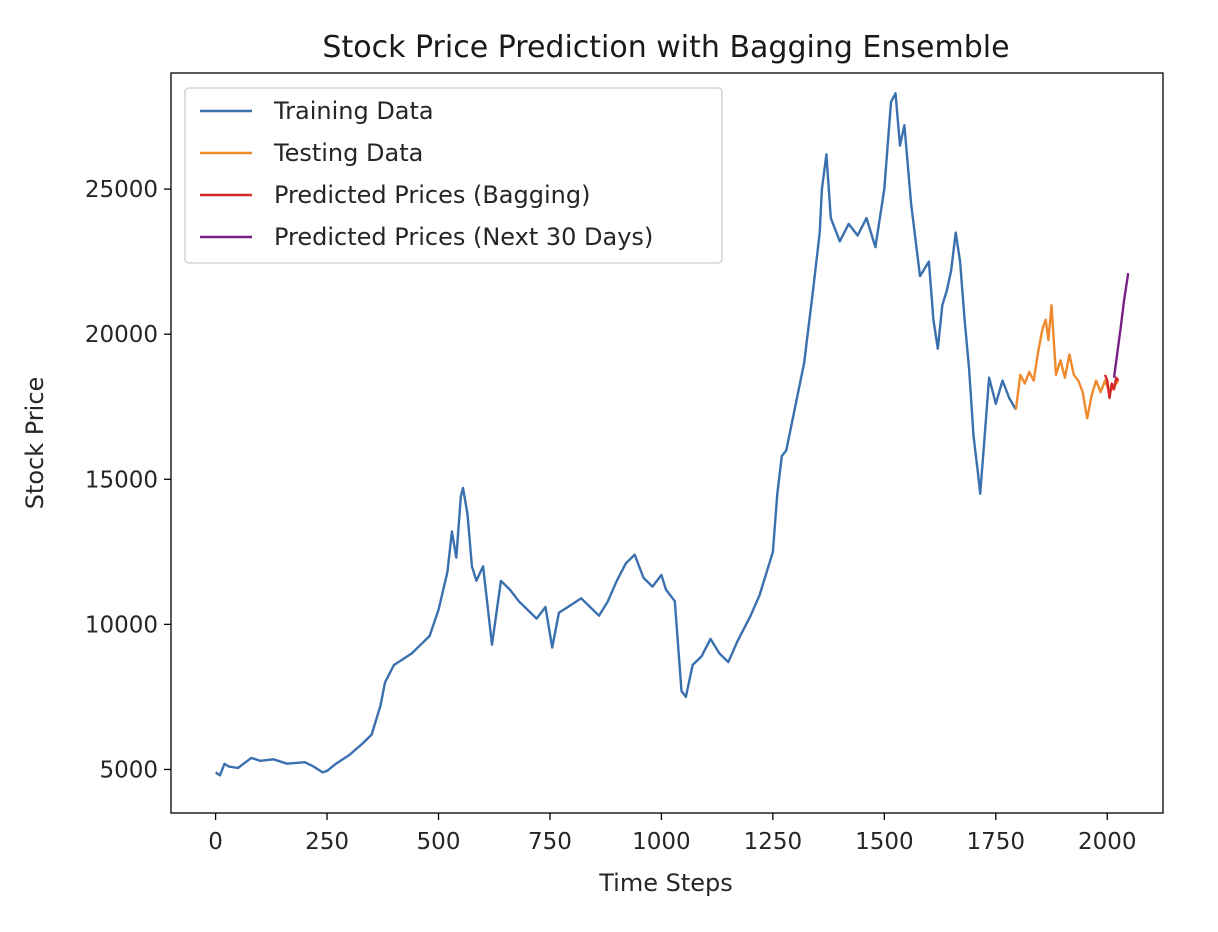  I want to click on y-tick-label: 15000, so click(121, 480).